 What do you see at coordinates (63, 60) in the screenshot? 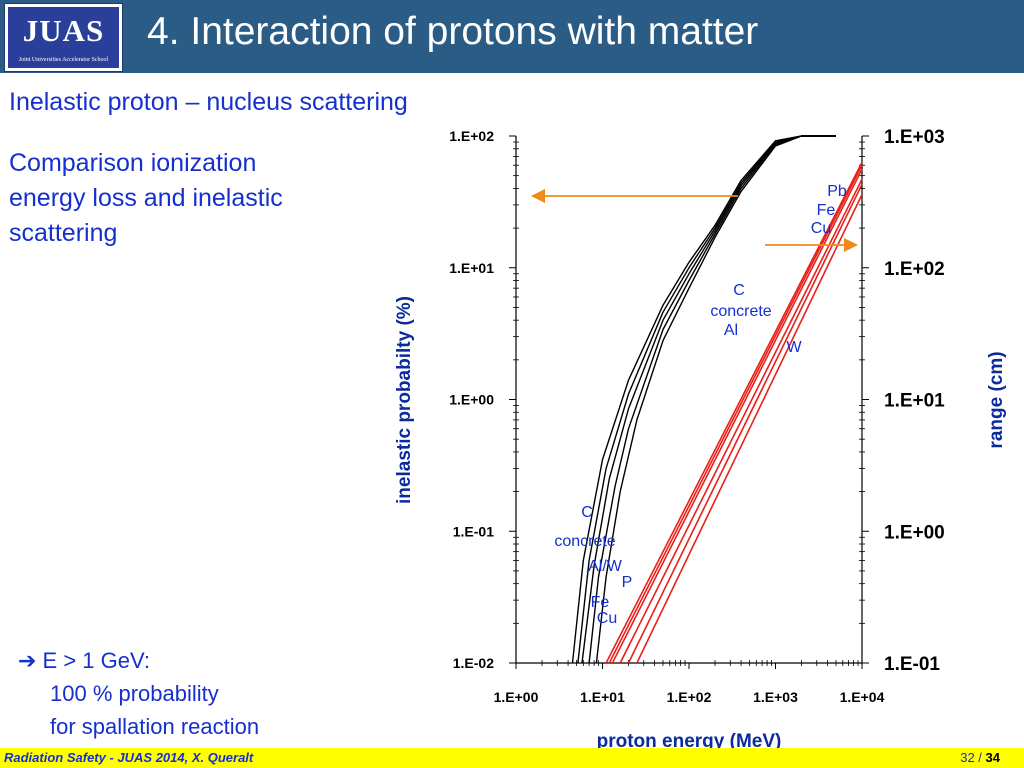
I see `logo-subtext: Joint Universities Accelerator School` at bounding box center [63, 60].